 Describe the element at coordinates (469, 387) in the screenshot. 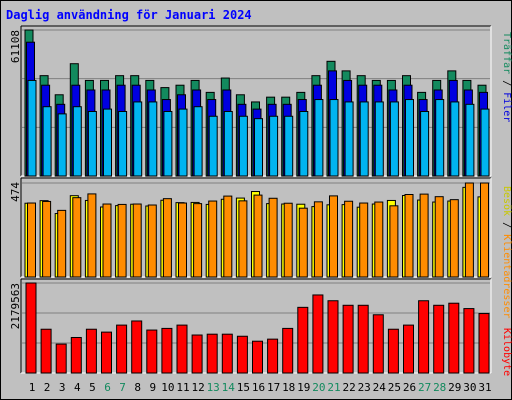

I see `x-tick-day-30: 30` at that location.